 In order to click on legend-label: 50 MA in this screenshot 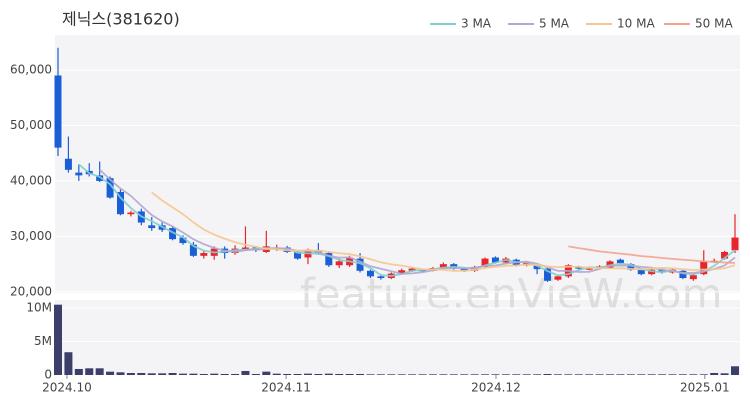, I will do `click(714, 24)`.